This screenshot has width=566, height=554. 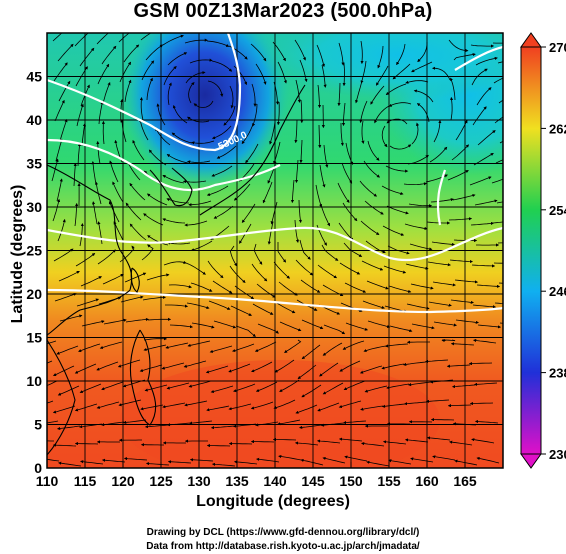 What do you see at coordinates (557, 454) in the screenshot?
I see `colorbar-tick-label: 230` at bounding box center [557, 454].